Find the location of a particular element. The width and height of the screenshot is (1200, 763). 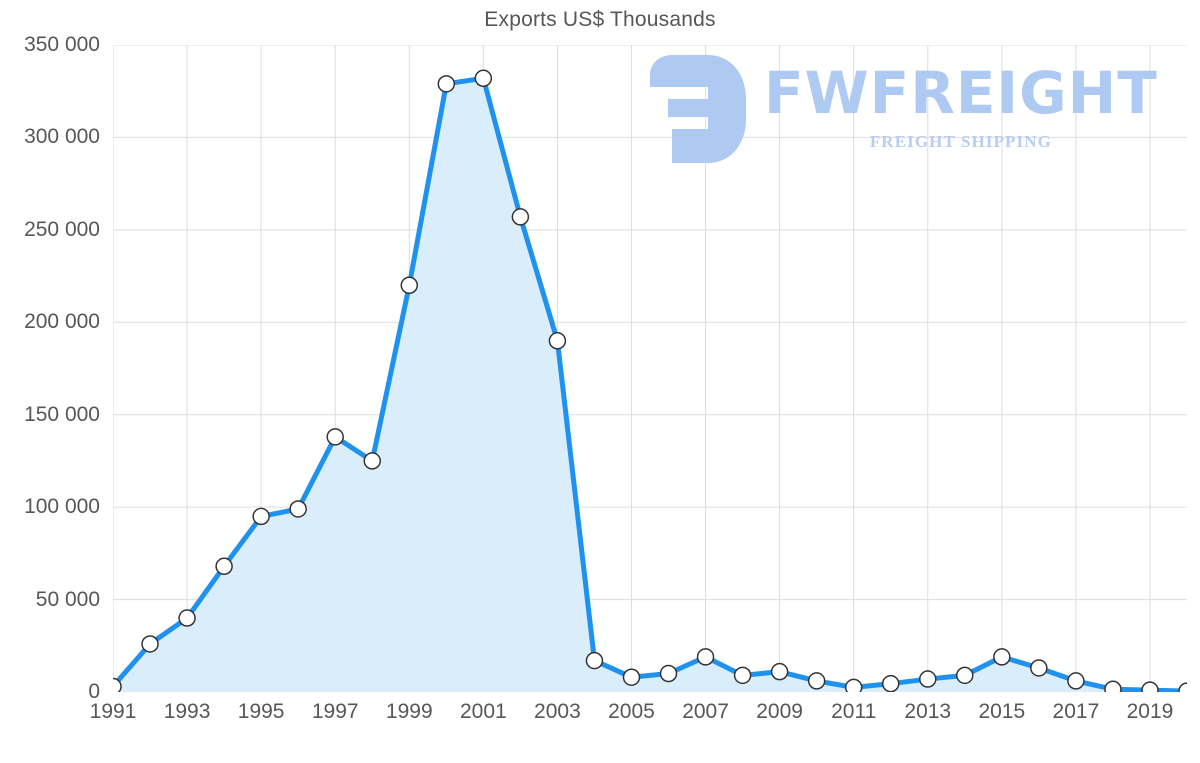

x-axis-tick-label: 2003 is located at coordinates (557, 711).